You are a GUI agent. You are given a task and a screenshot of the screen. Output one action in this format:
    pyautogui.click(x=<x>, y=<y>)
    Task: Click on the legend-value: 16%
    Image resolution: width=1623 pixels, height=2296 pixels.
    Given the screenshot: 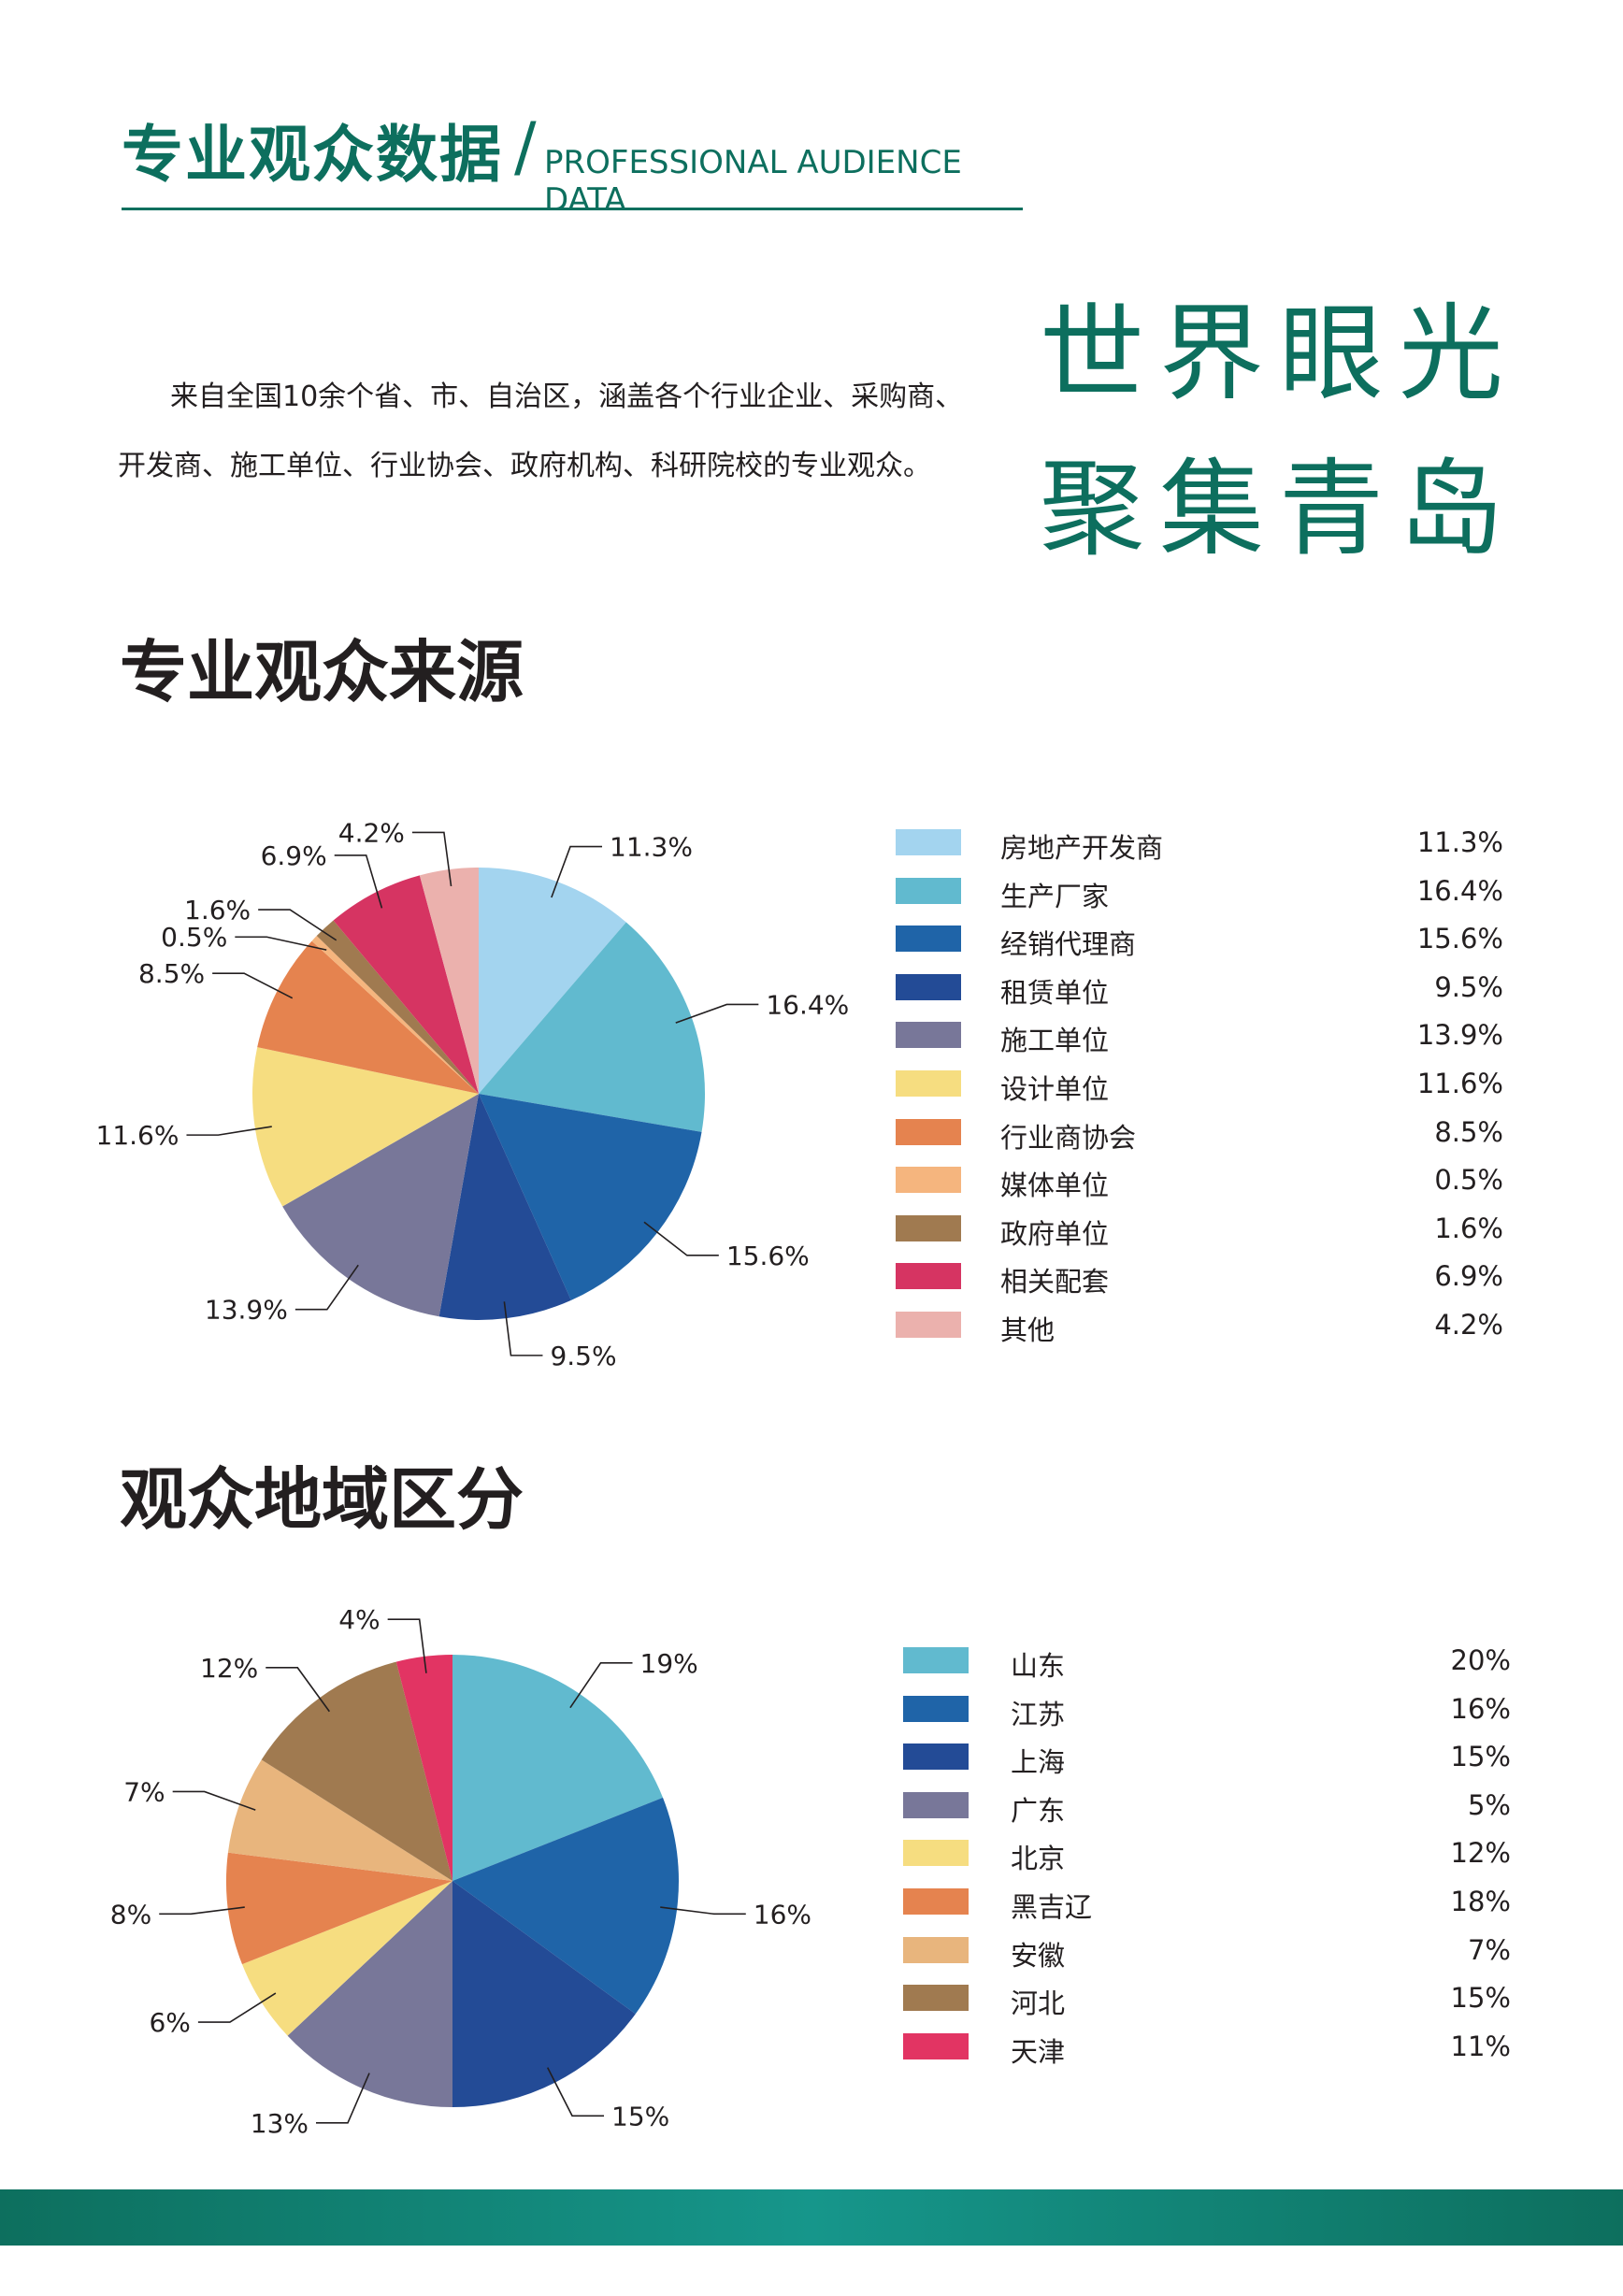 What is the action you would take?
    pyautogui.click(x=1480, y=1708)
    